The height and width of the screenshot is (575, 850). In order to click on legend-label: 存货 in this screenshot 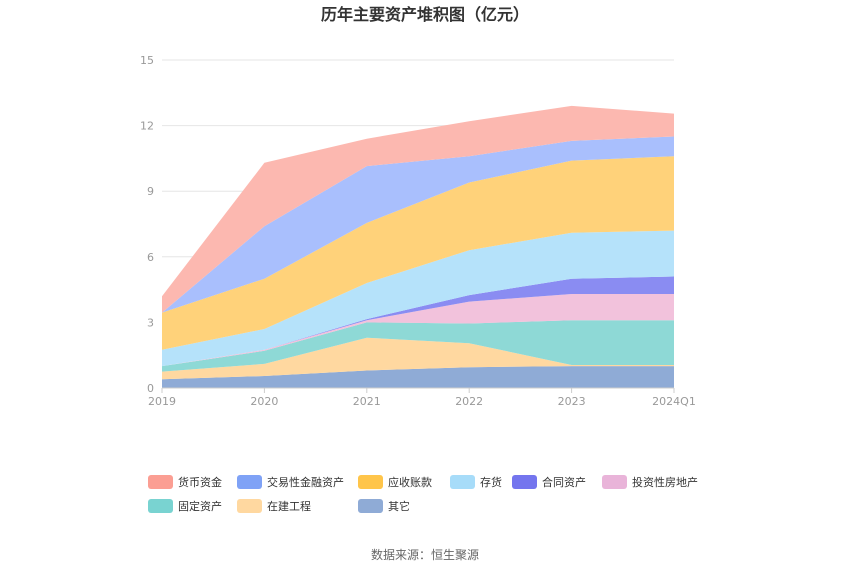, I will do `click(491, 482)`.